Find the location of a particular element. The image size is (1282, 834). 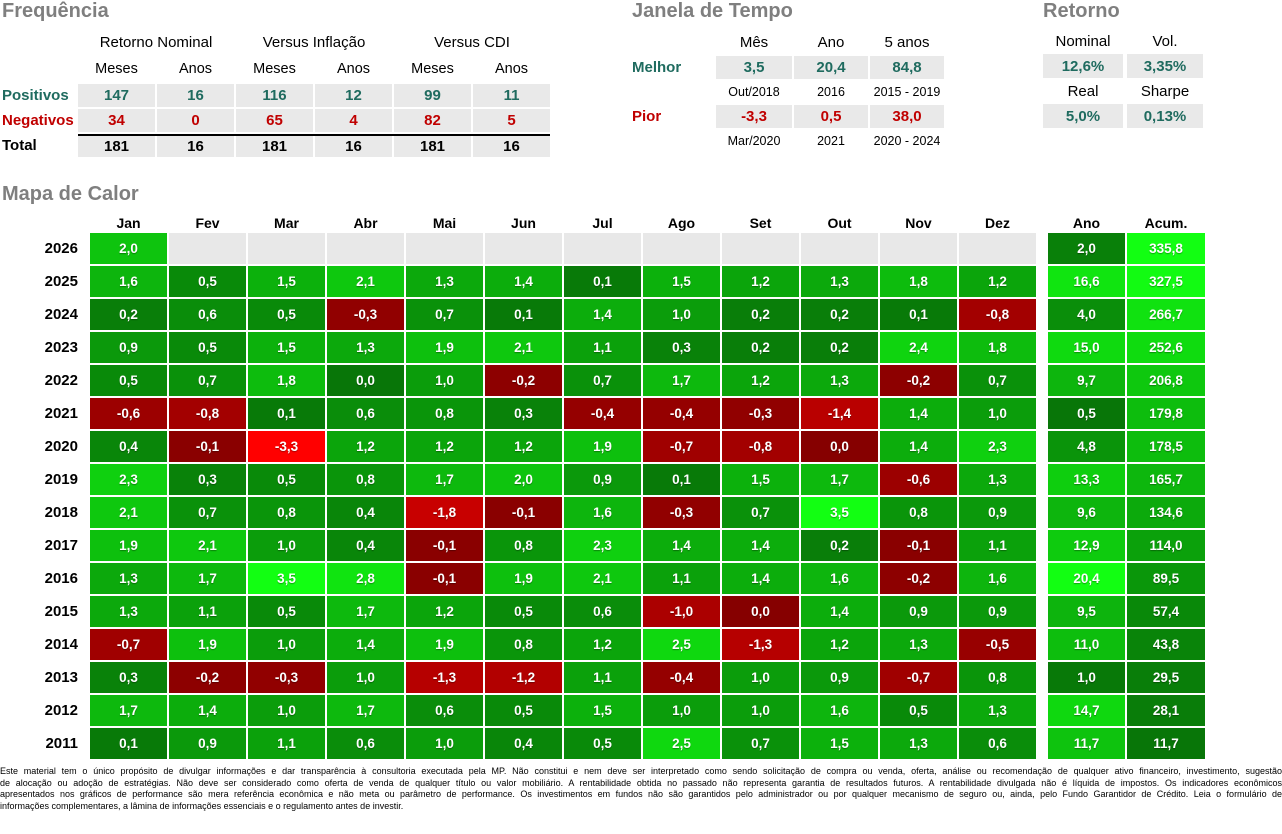

heatmap-month-header-mar: Mar is located at coordinates (286, 223).